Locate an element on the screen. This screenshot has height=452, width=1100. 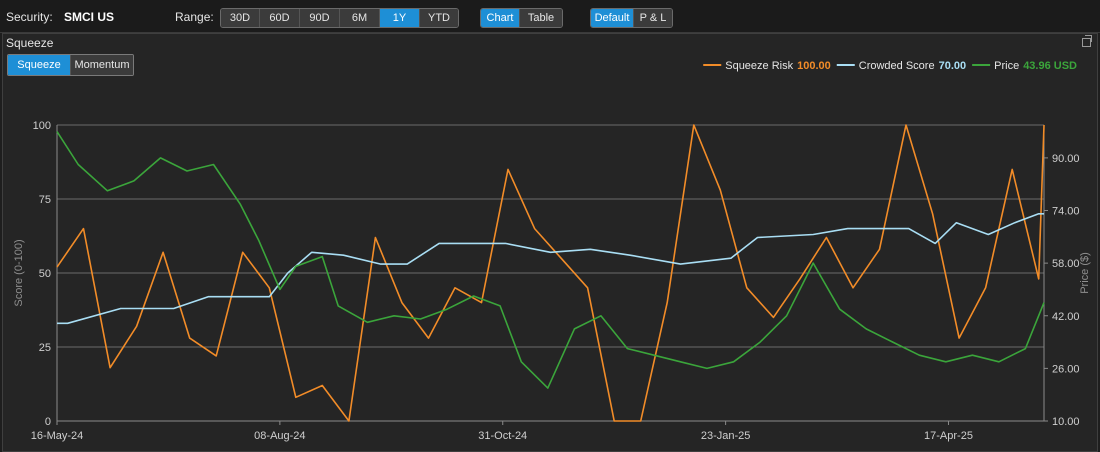
default-mode-button: Default is located at coordinates (612, 18).